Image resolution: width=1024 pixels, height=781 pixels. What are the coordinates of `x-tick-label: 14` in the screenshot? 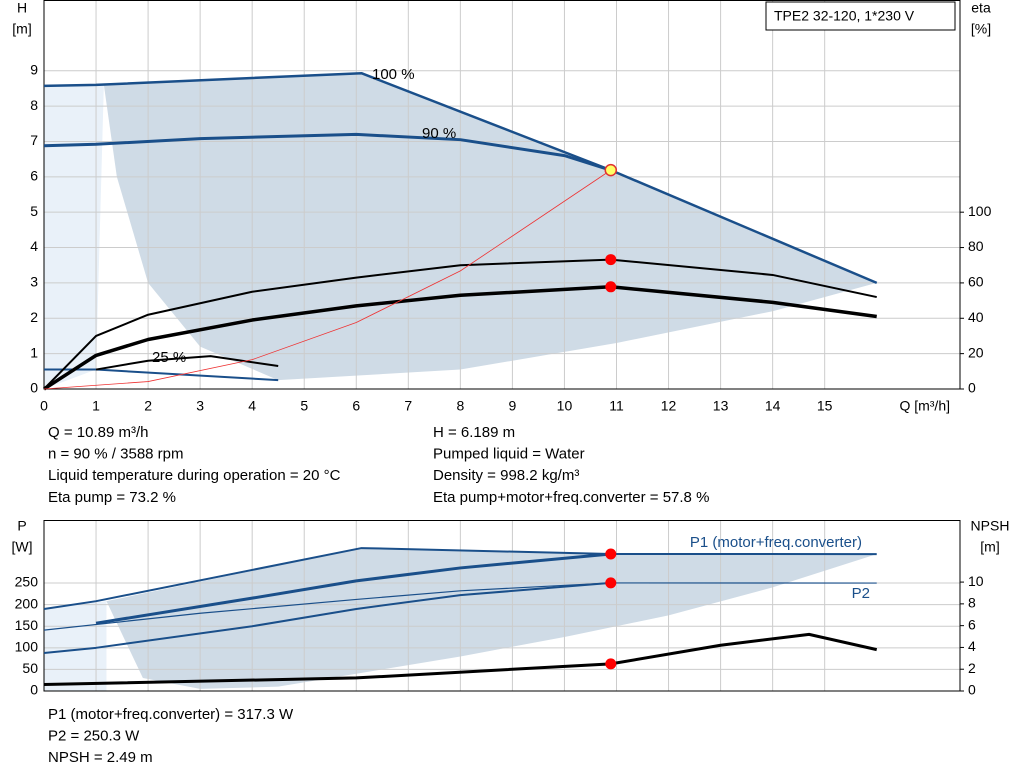 It's located at (773, 406).